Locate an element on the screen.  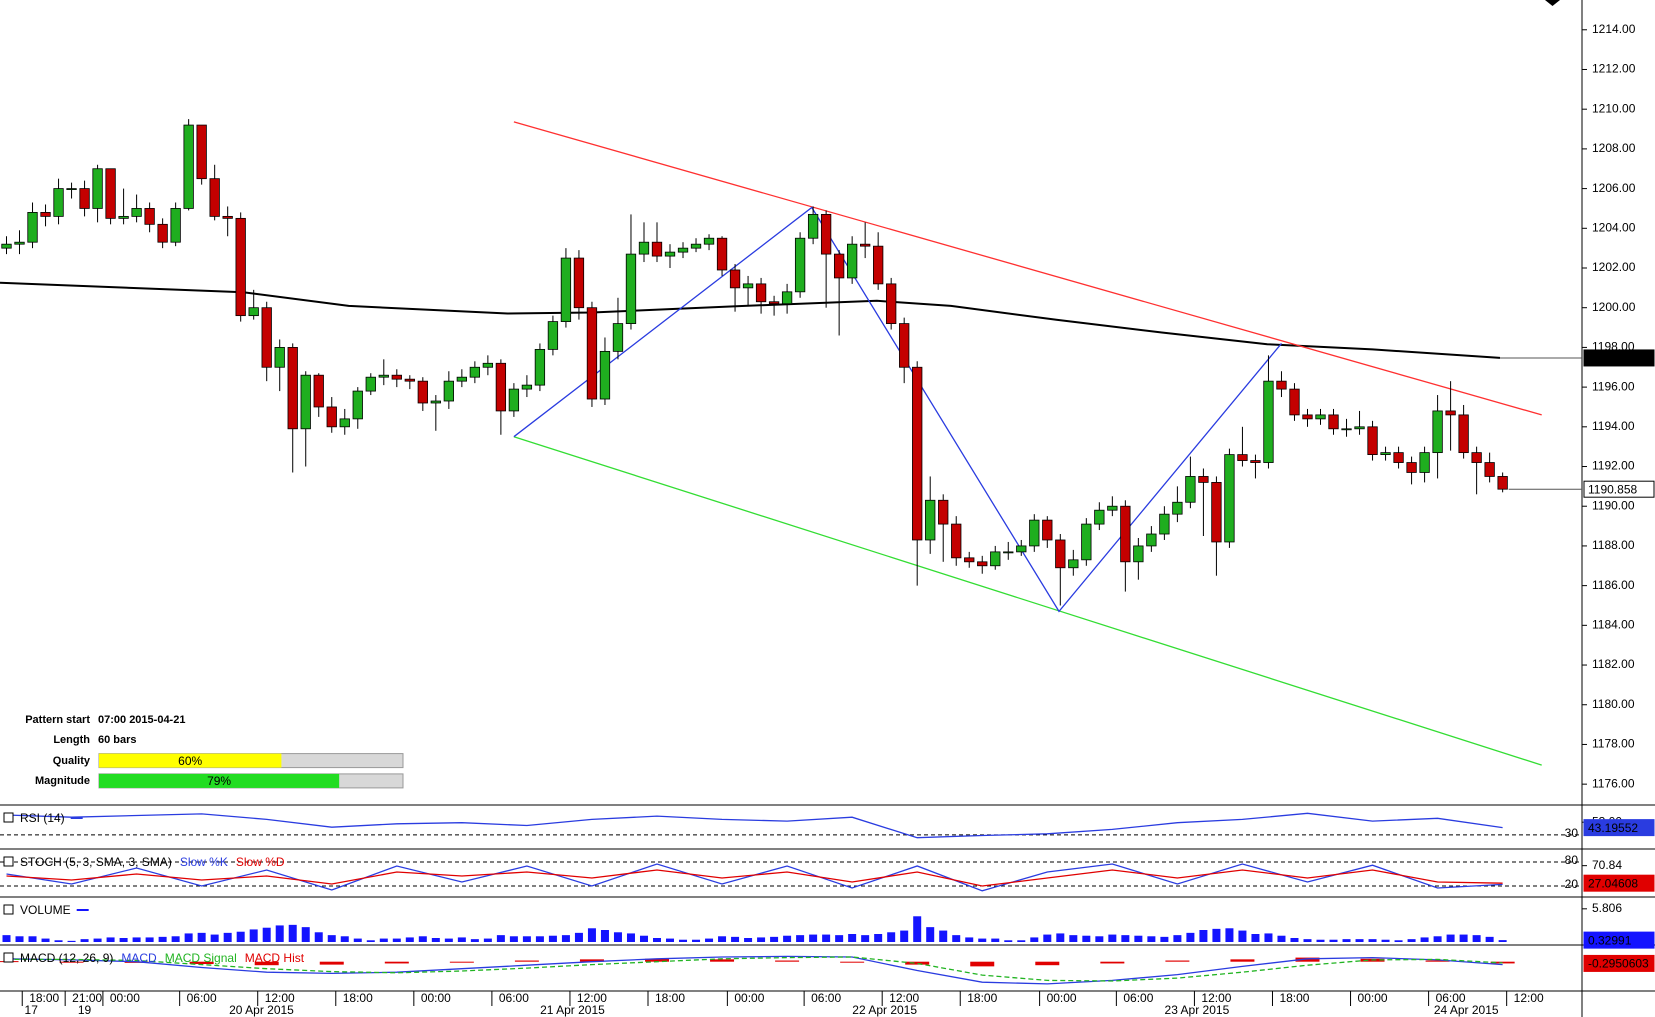
panel-checkbox is located at coordinates (8, 957).